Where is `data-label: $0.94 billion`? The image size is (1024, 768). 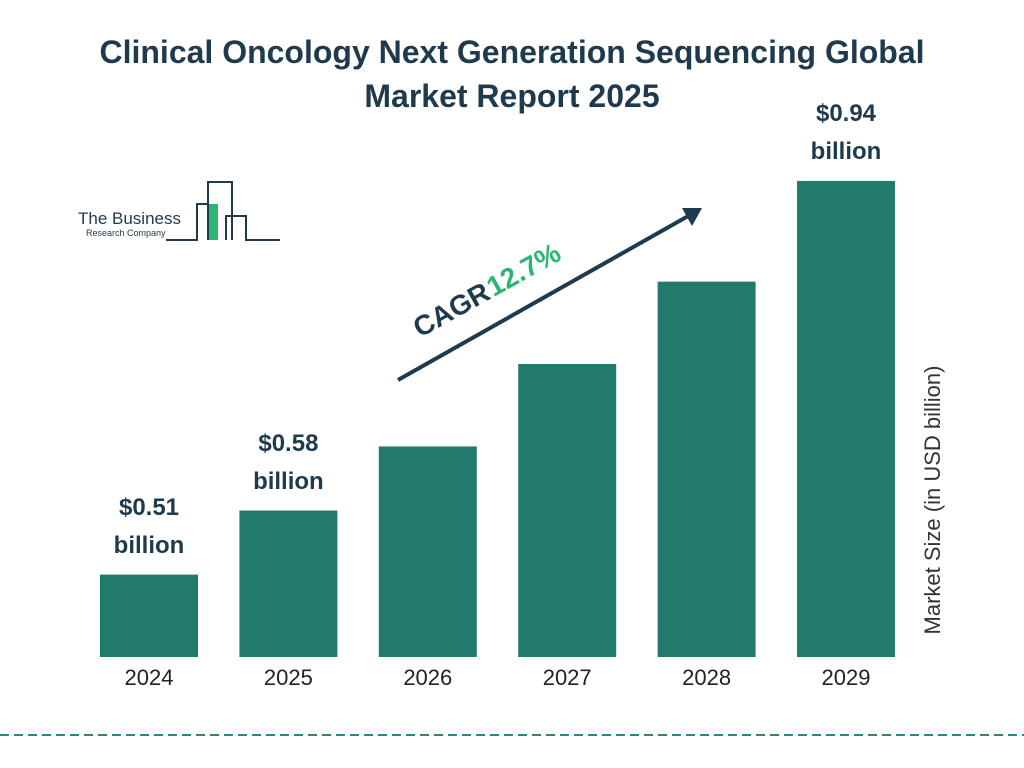
data-label: $0.94 billion is located at coordinates (846, 132).